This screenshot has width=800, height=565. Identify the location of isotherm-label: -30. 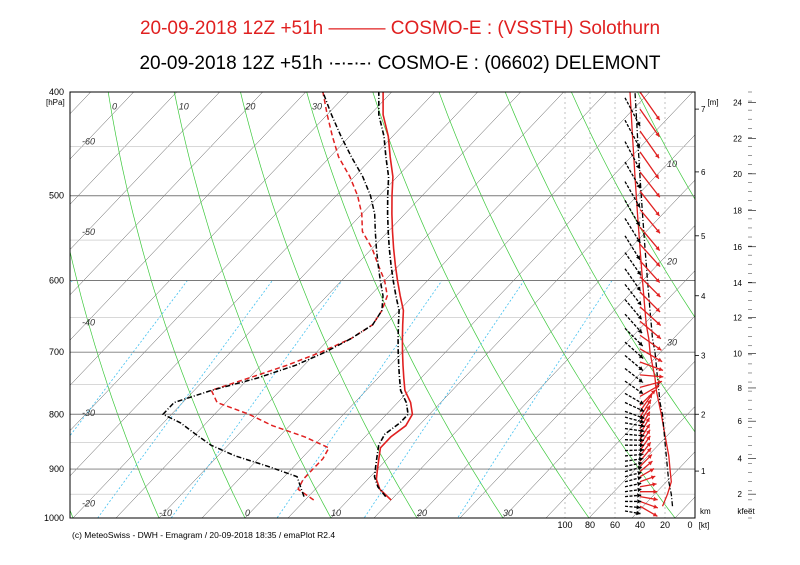
(88, 413).